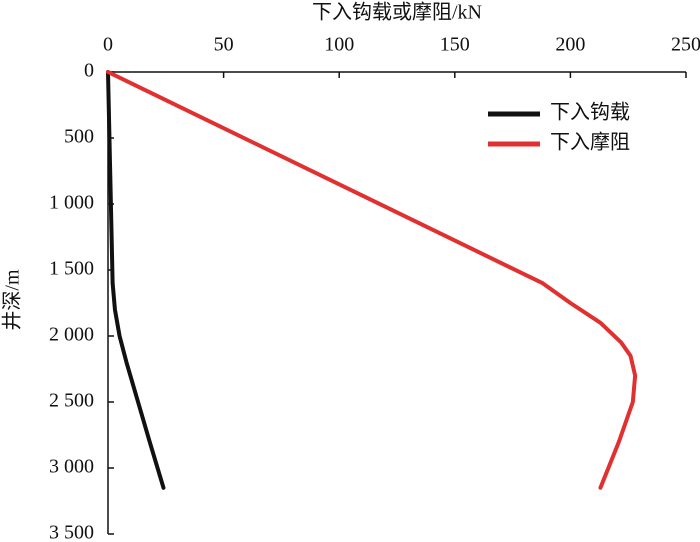 This screenshot has width=700, height=542. I want to click on y-tick-label: 1 000, so click(71, 203).